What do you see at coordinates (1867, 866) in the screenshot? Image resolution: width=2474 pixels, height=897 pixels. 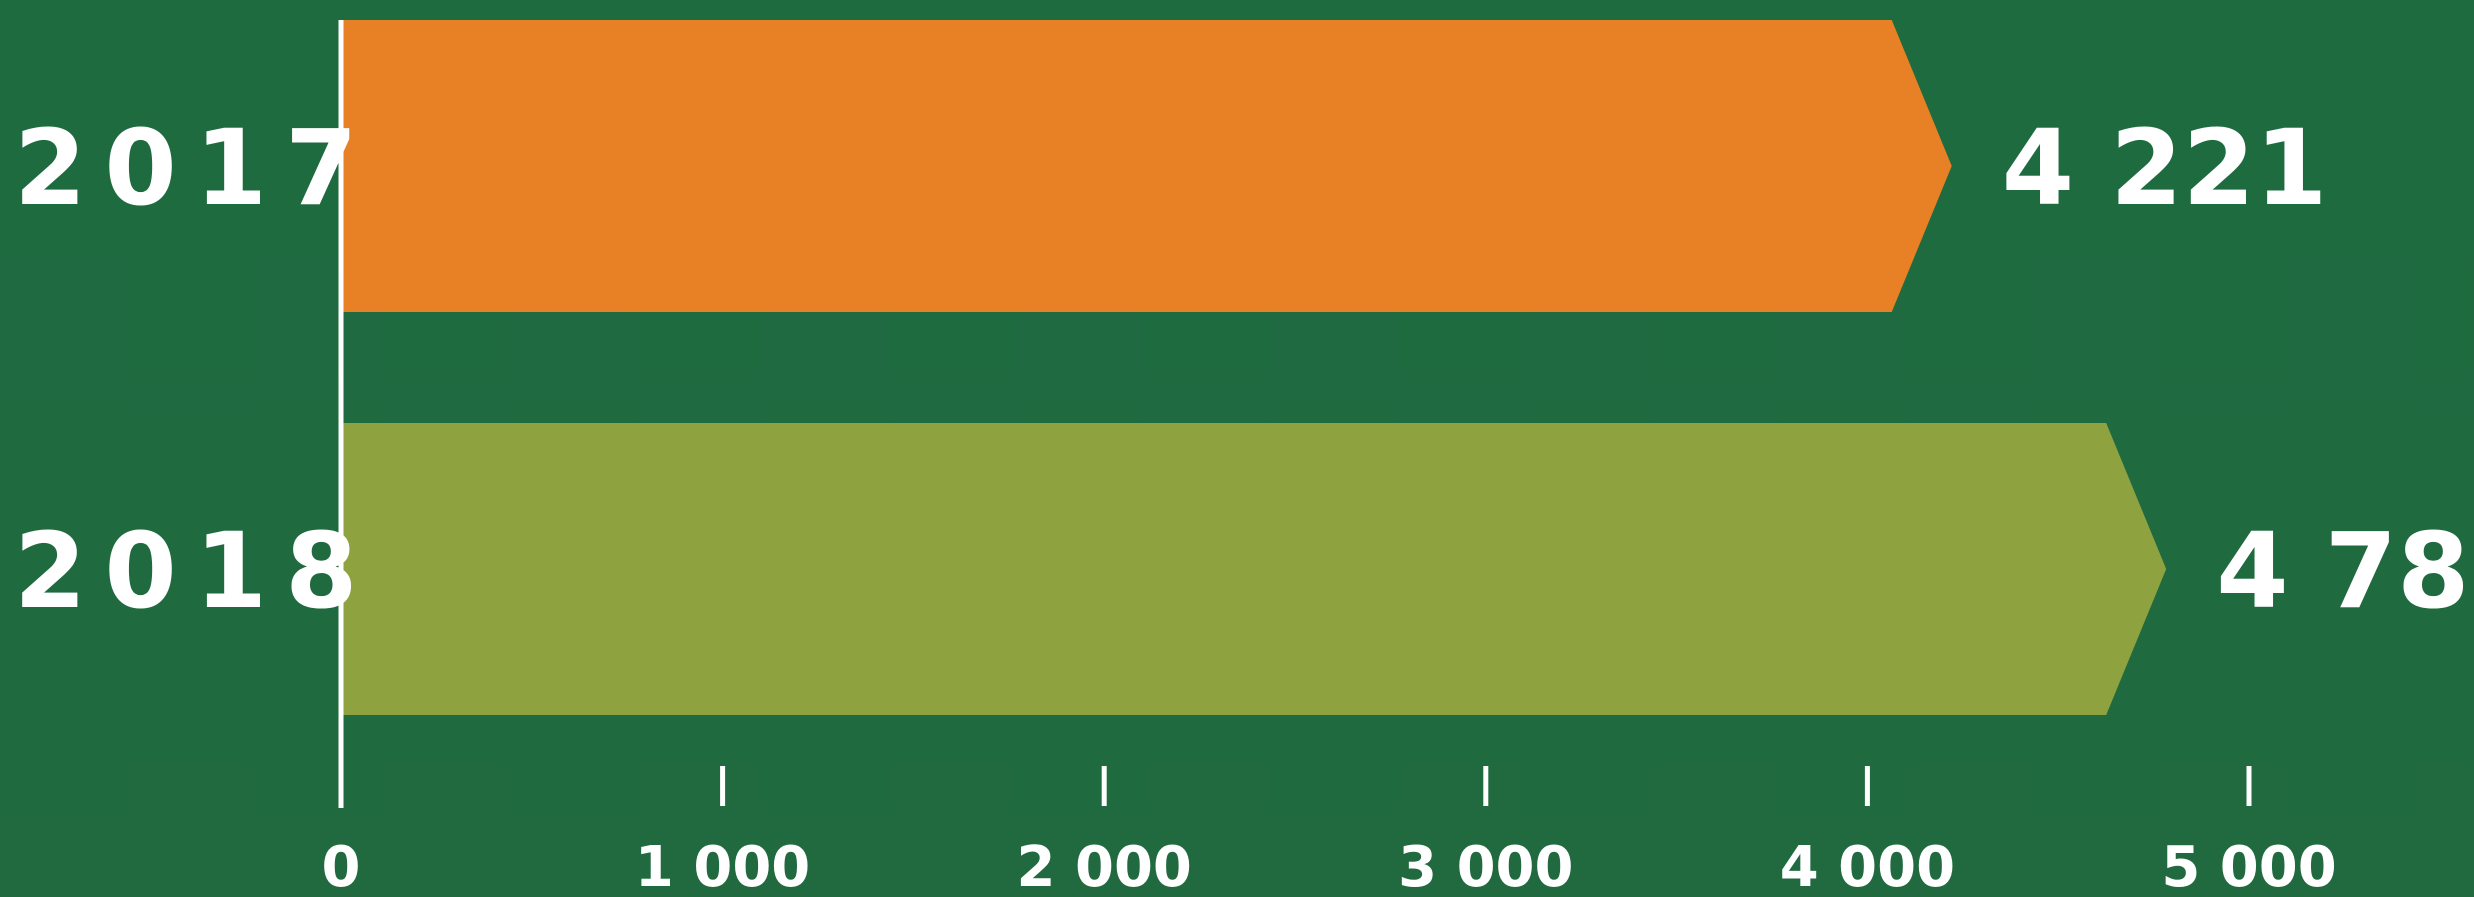 I see `x-tick-label-4000: 4 000` at bounding box center [1867, 866].